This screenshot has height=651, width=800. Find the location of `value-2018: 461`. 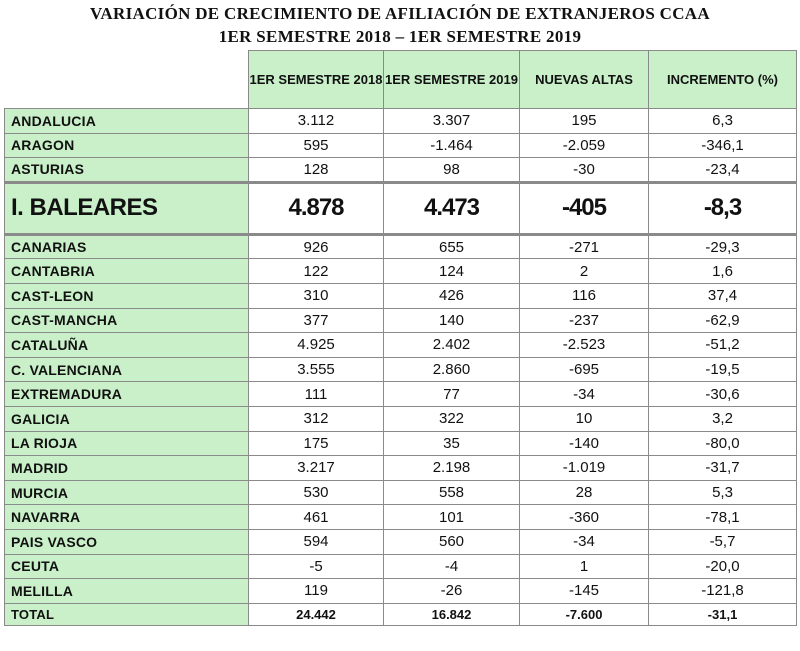

value-2018: 461 is located at coordinates (316, 517).